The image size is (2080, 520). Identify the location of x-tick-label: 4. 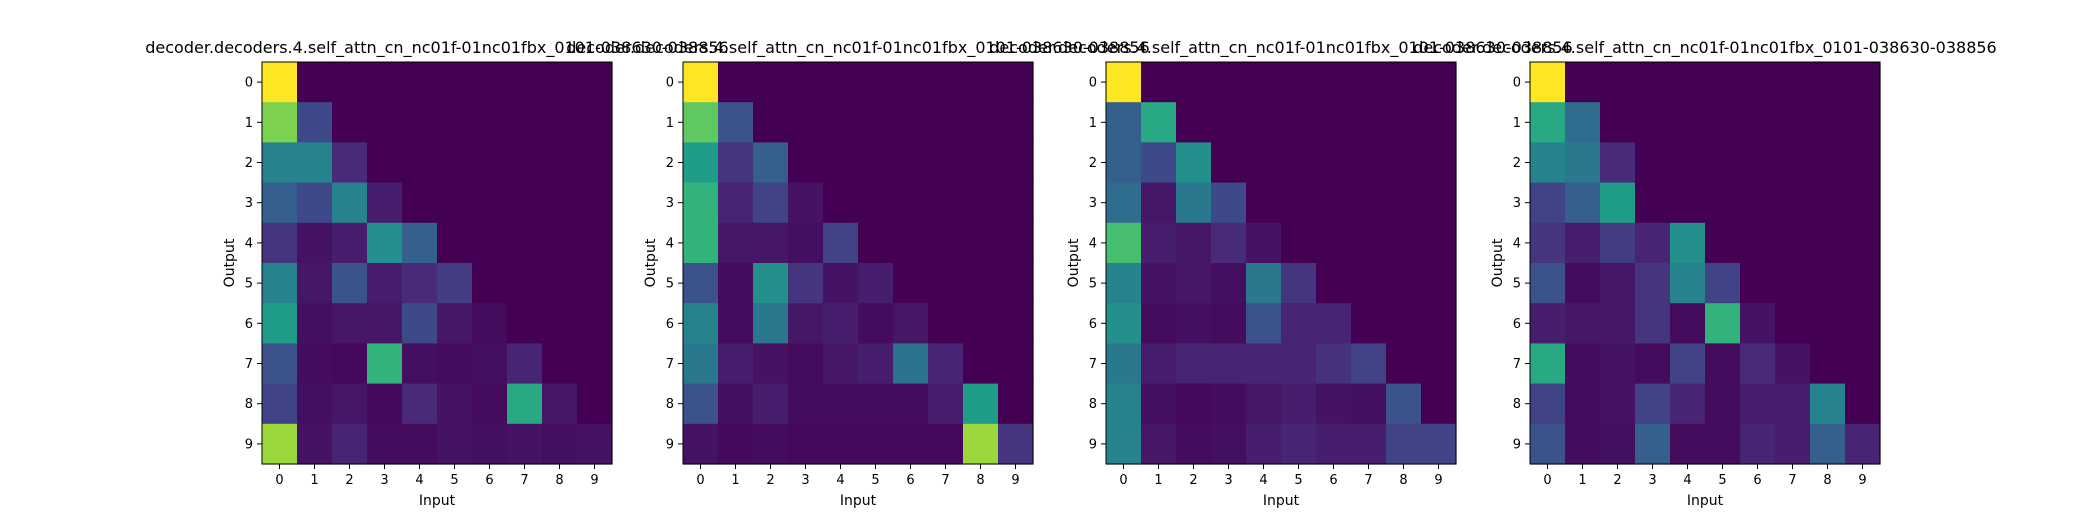
(1687, 480).